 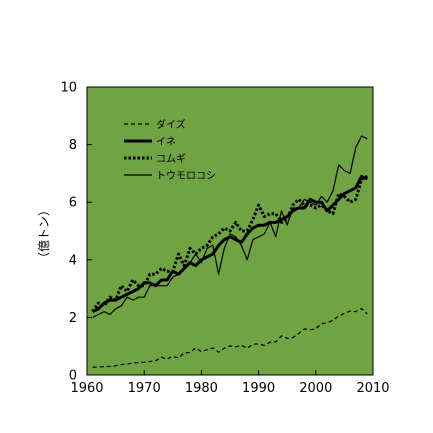 I want to click on legend-label-3: コムギ, so click(x=171, y=159).